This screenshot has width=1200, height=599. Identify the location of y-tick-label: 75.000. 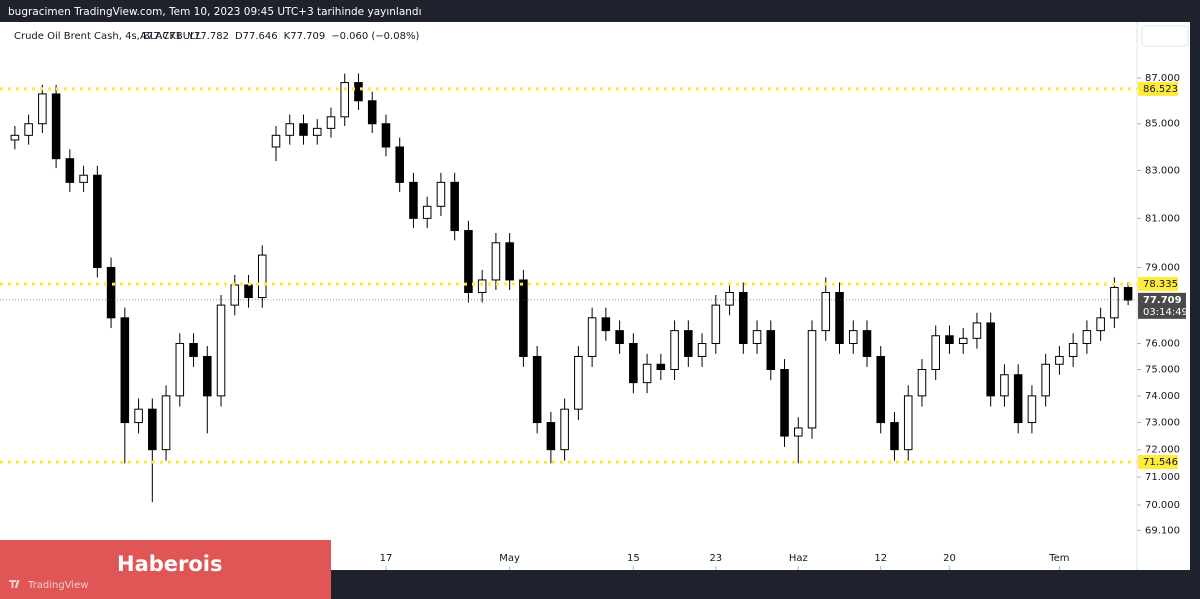
(1162, 370).